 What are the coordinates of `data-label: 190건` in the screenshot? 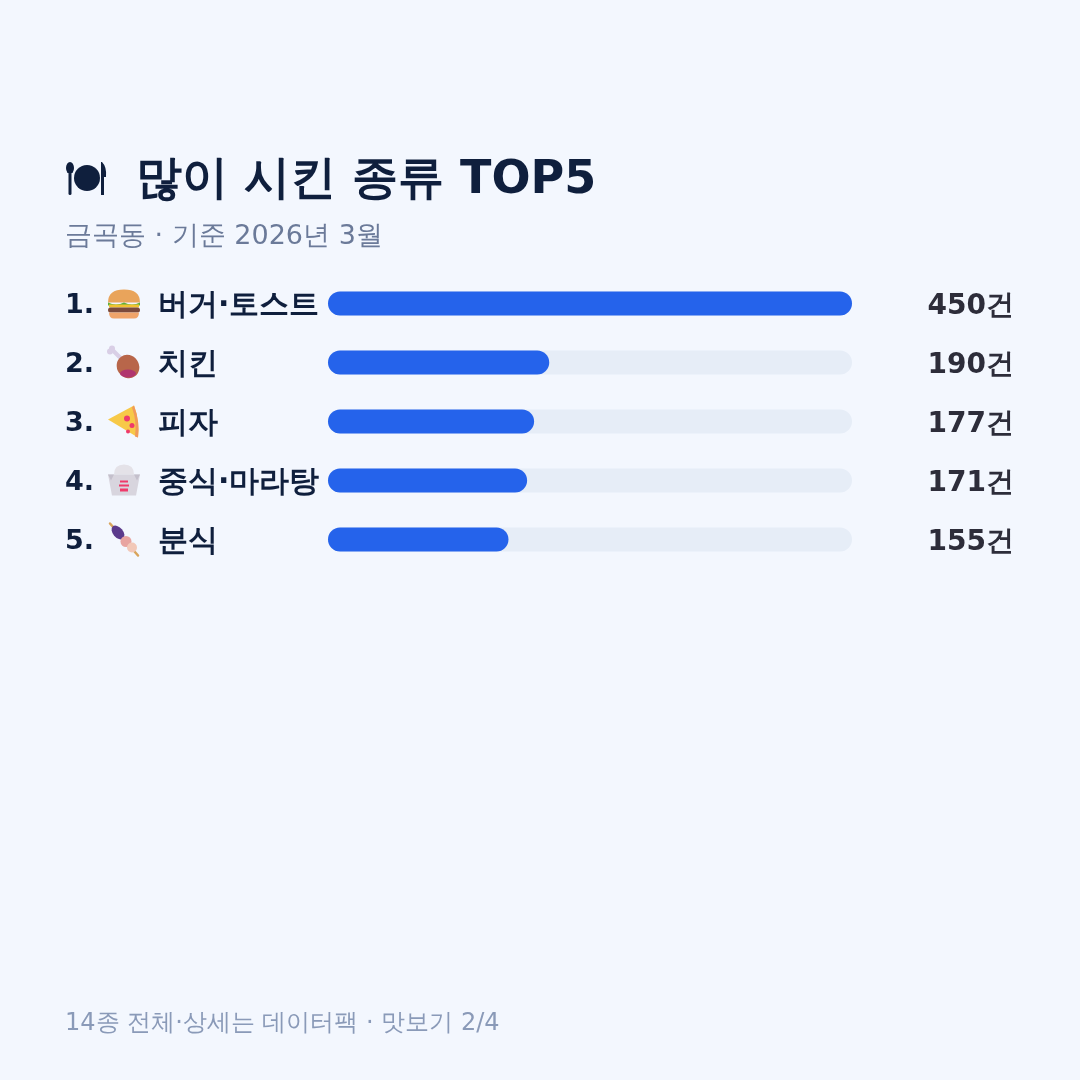 It's located at (970, 363).